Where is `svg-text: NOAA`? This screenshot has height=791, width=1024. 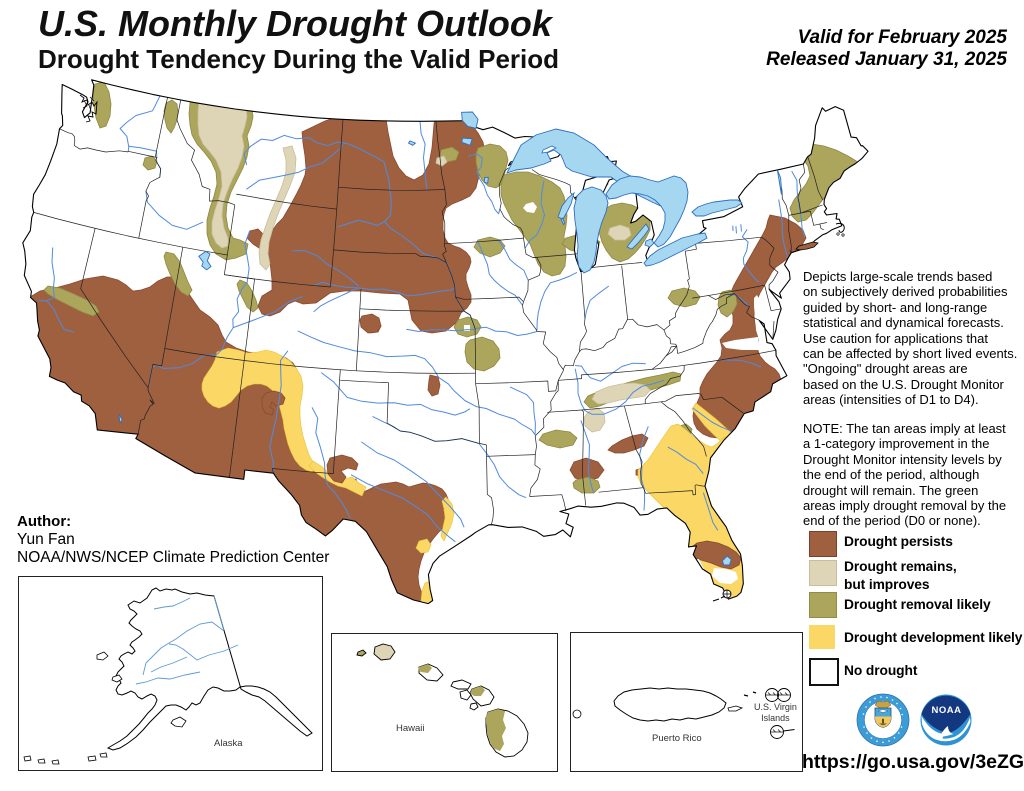
svg-text: NOAA is located at coordinates (947, 710).